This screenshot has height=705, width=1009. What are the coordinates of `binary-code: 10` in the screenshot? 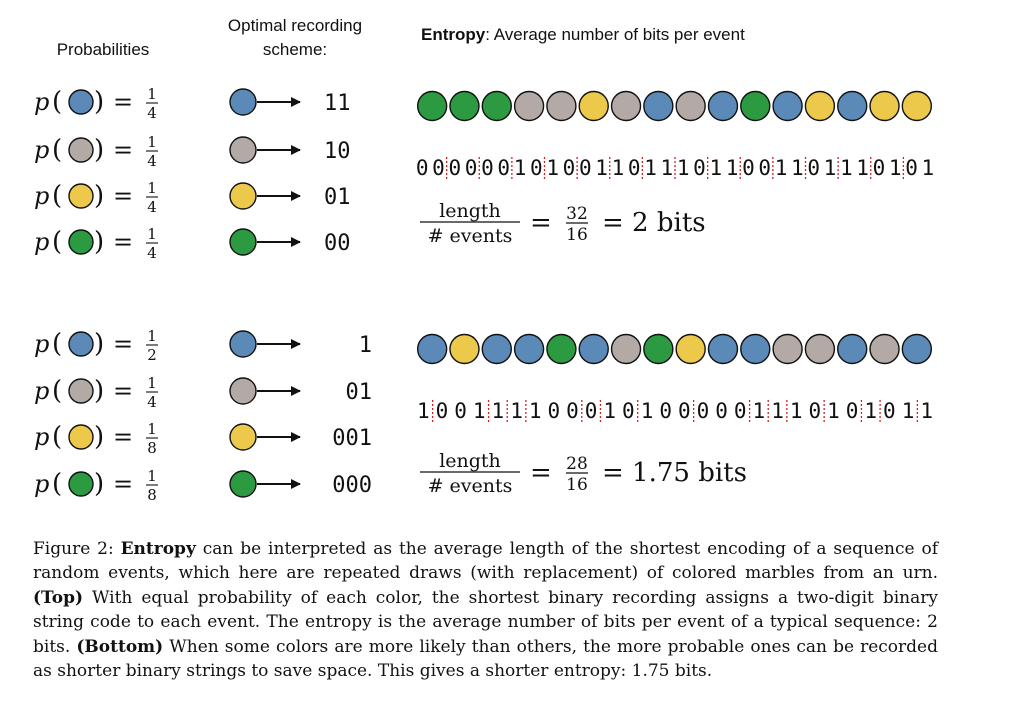 It's located at (337, 151).